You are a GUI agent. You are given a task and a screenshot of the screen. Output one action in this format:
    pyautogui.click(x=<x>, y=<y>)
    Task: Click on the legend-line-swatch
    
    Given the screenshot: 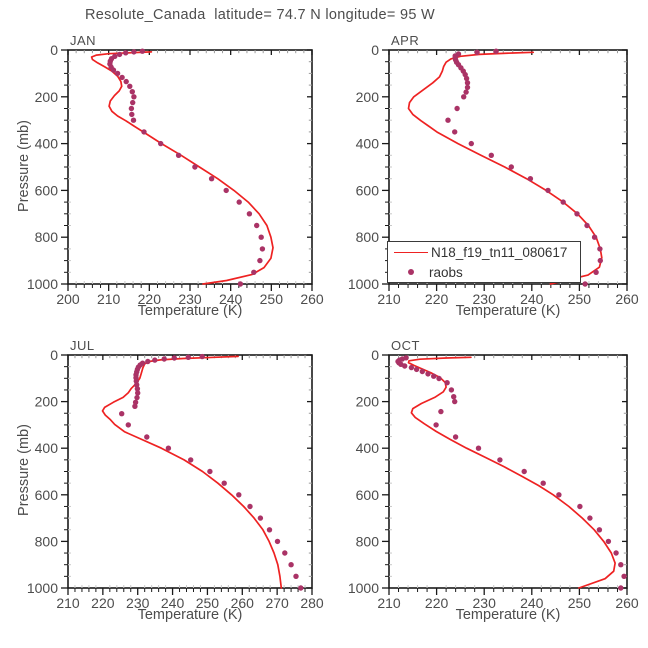 What is the action you would take?
    pyautogui.click(x=411, y=252)
    